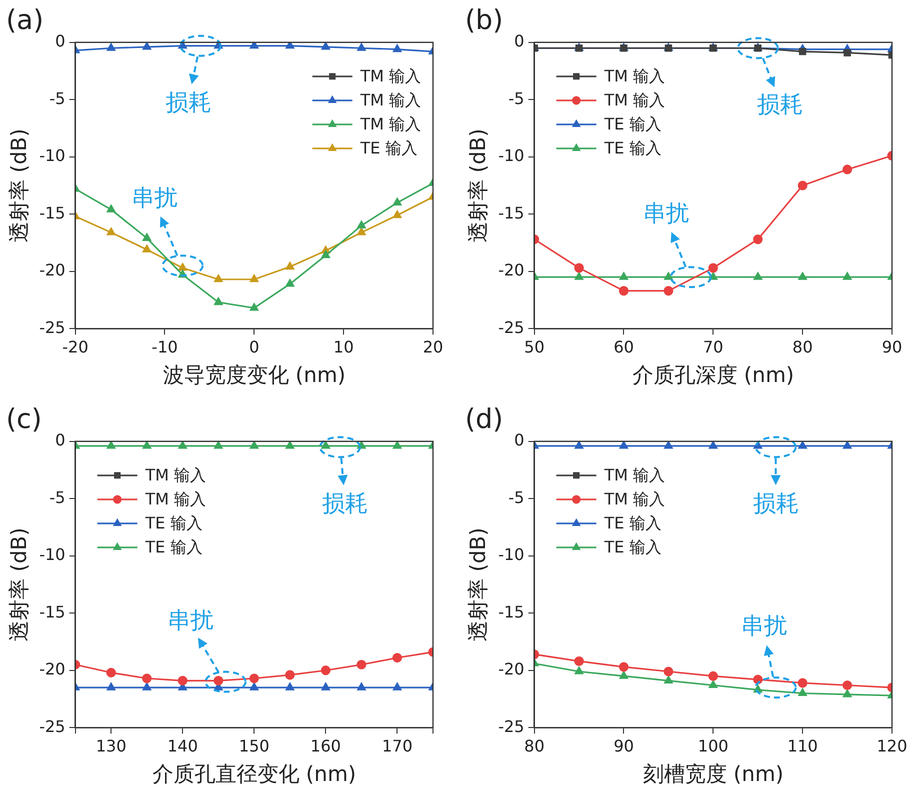 This screenshot has width=919, height=799. Describe the element at coordinates (111, 746) in the screenshot. I see `x-tick-label: 130` at that location.